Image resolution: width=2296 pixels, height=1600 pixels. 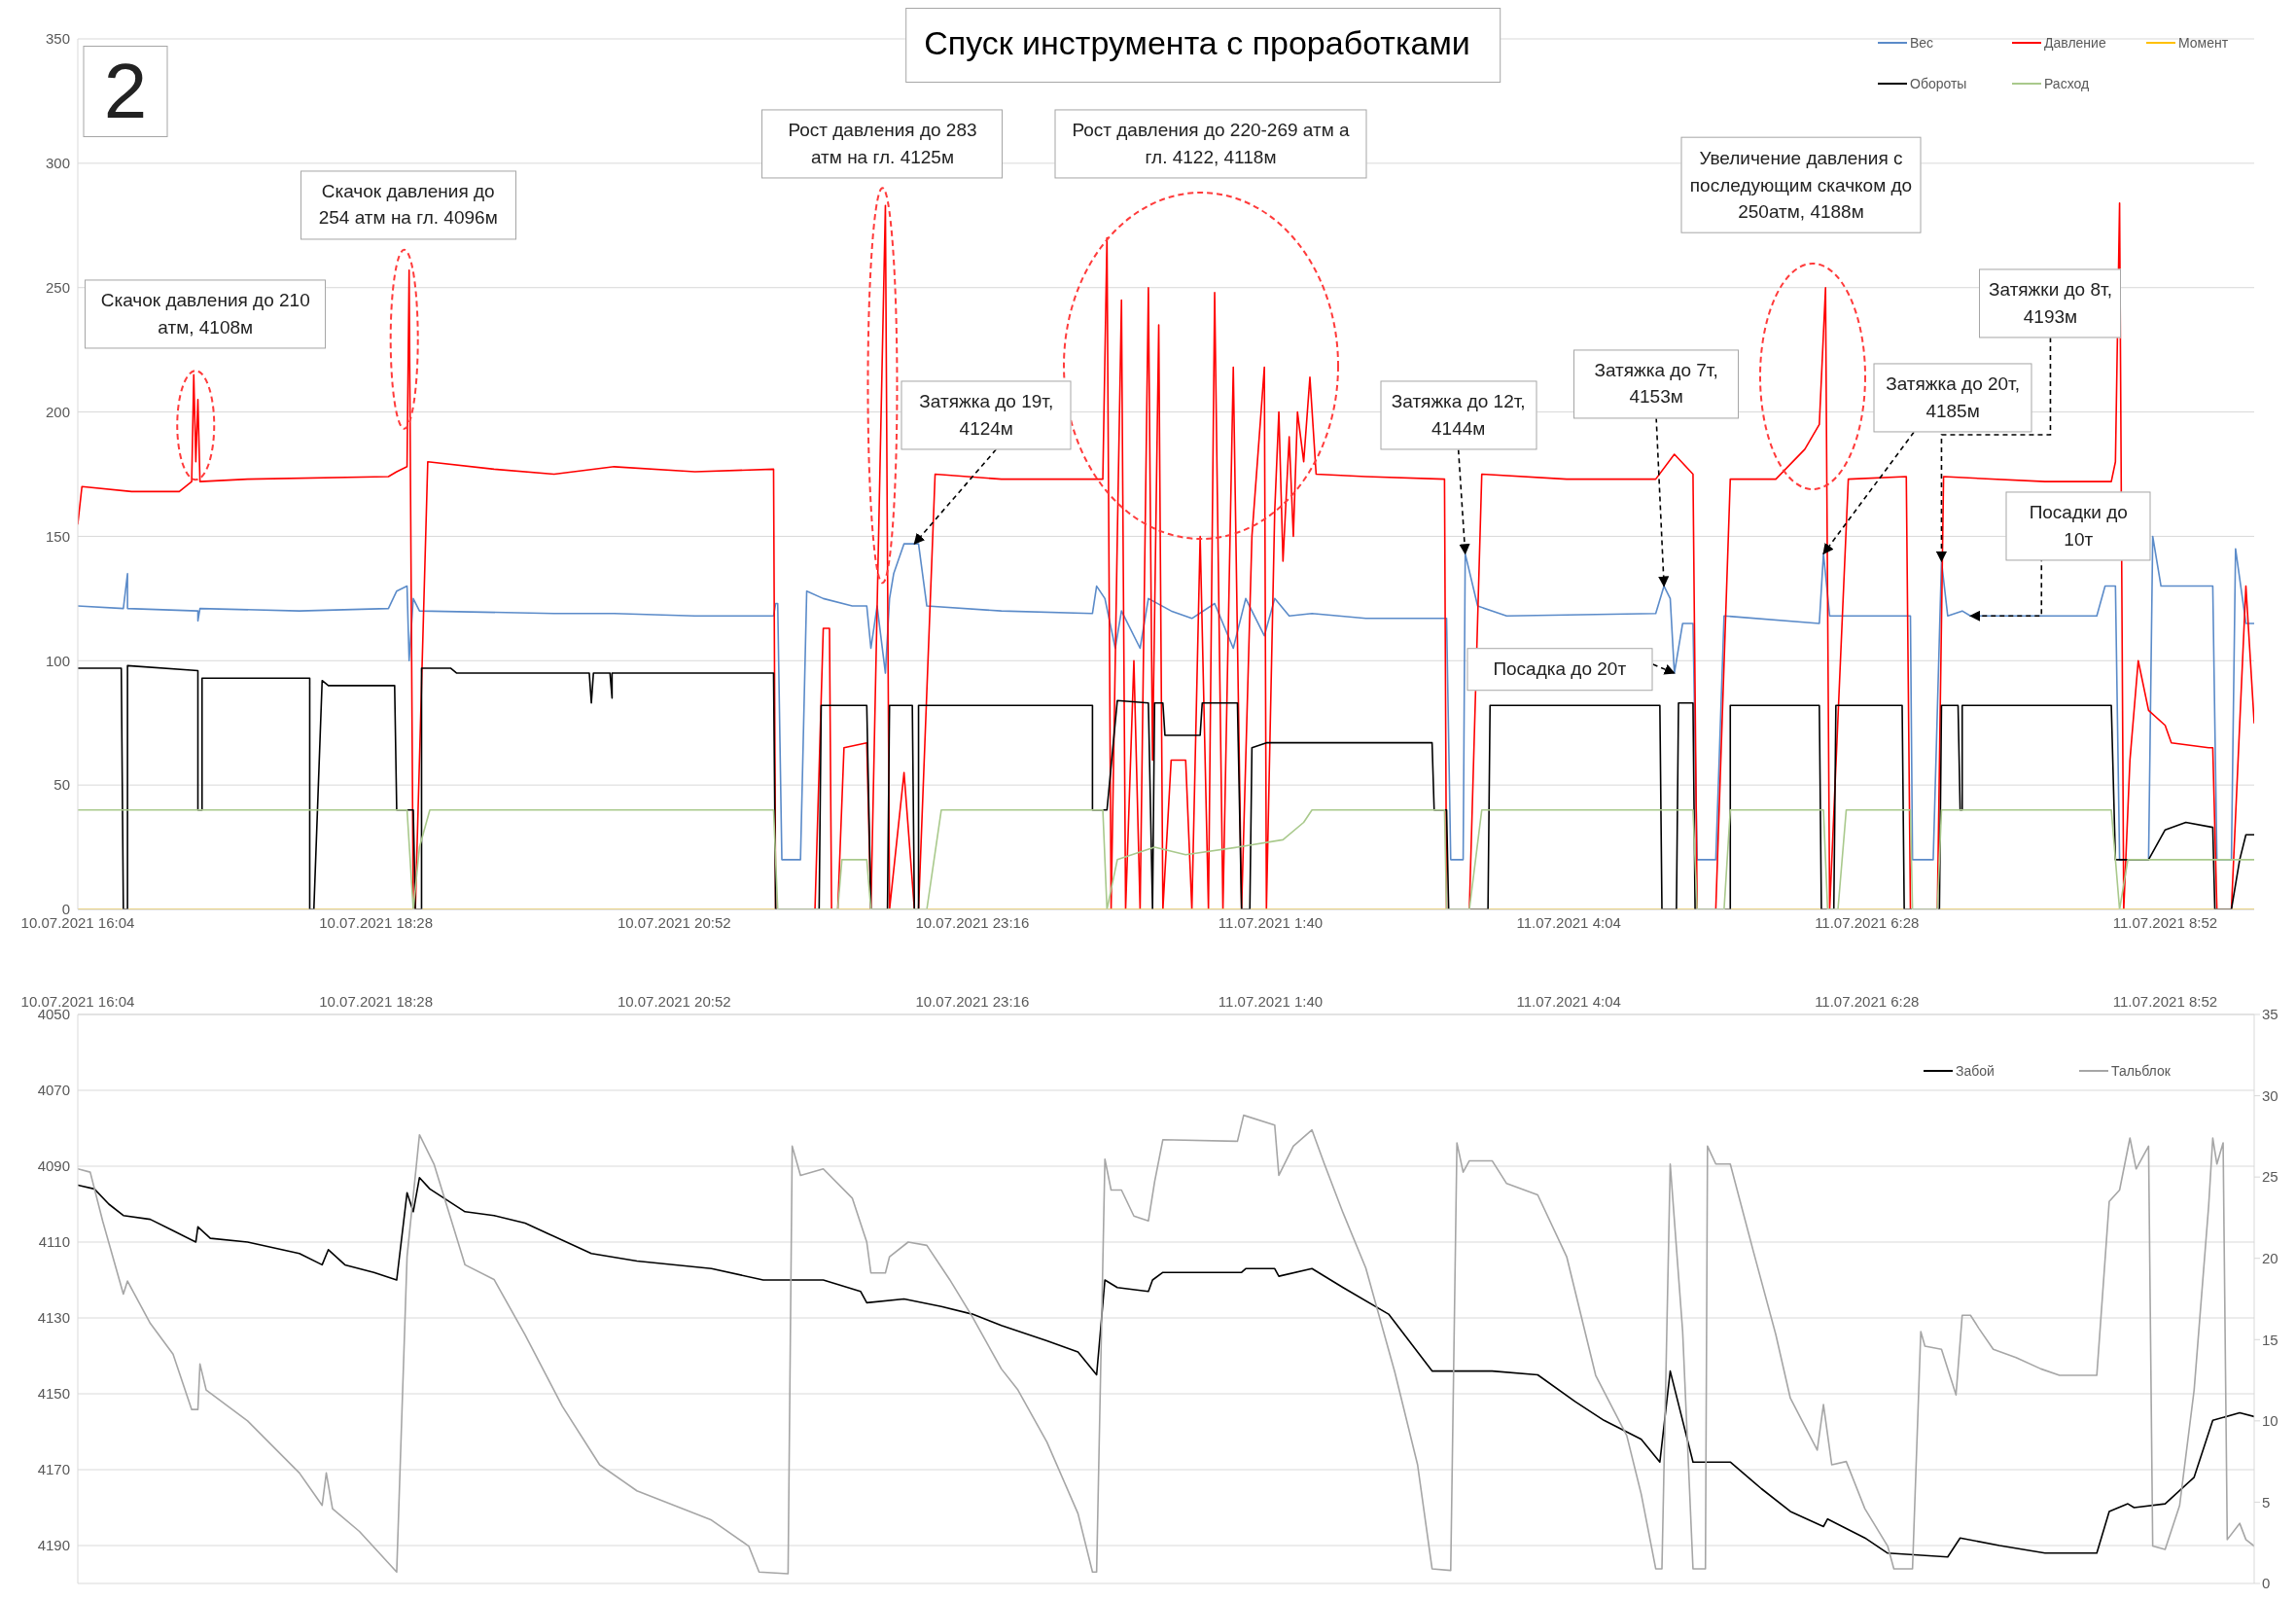 What do you see at coordinates (58, 536) in the screenshot?
I see `y-tick-label: 150` at bounding box center [58, 536].